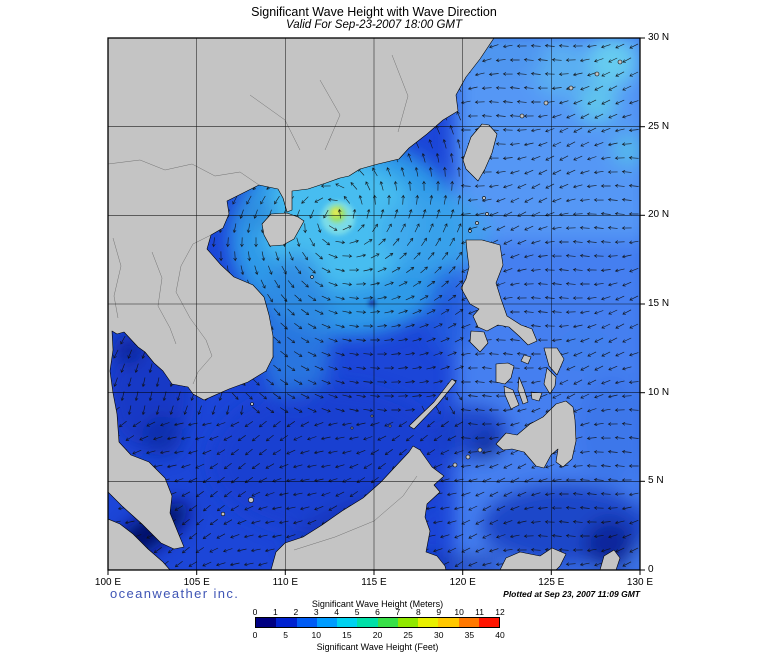  Describe the element at coordinates (337, 612) in the screenshot. I see `legend-meters-tick: 4` at that location.